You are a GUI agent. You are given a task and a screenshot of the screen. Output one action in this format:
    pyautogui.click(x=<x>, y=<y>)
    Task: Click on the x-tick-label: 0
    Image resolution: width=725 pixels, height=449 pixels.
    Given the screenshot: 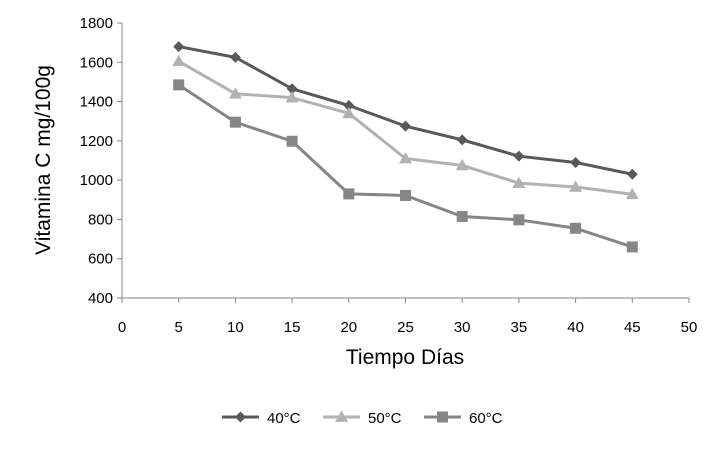 What is the action you would take?
    pyautogui.click(x=122, y=327)
    